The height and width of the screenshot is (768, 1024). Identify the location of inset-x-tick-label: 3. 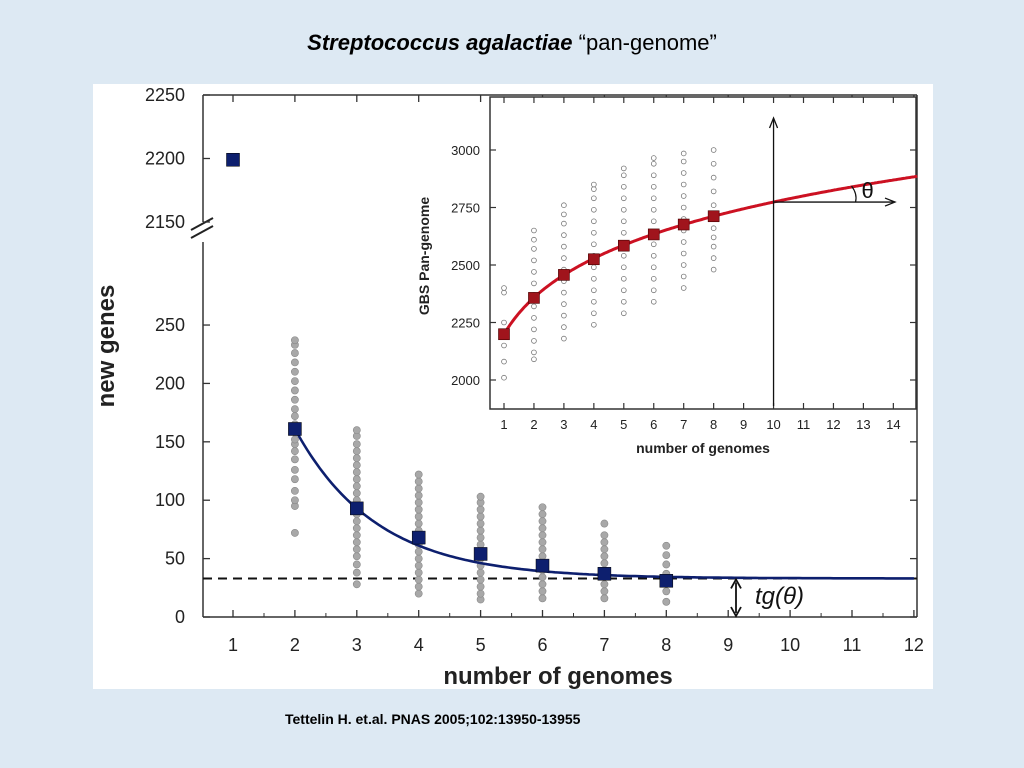
(563, 424).